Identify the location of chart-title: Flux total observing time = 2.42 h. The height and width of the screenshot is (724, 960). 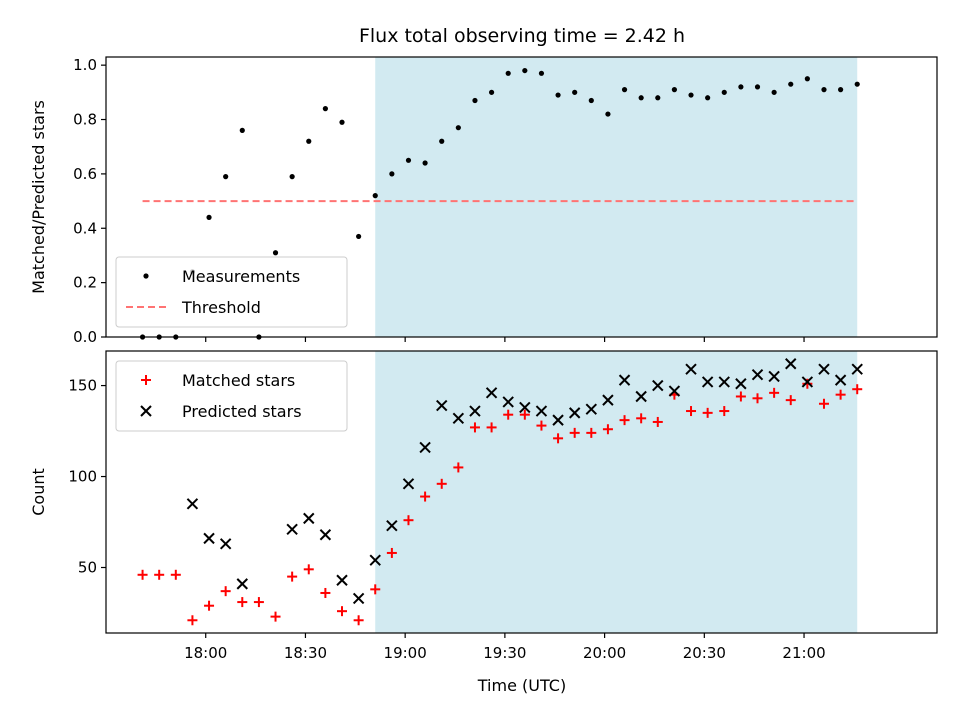
(522, 36).